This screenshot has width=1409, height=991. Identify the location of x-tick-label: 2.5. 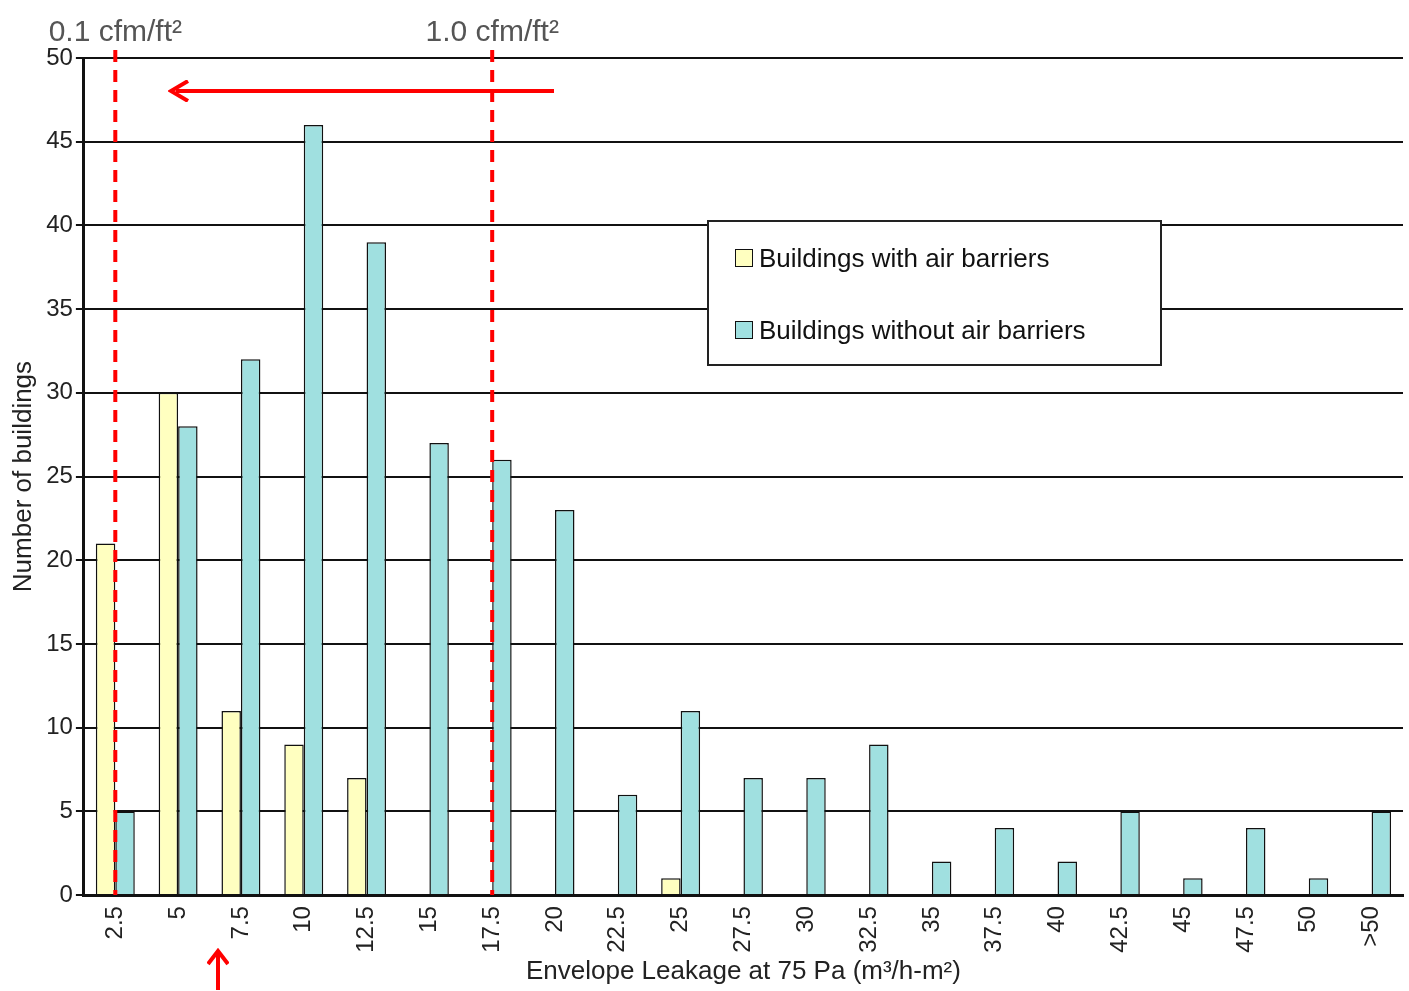
(113, 923).